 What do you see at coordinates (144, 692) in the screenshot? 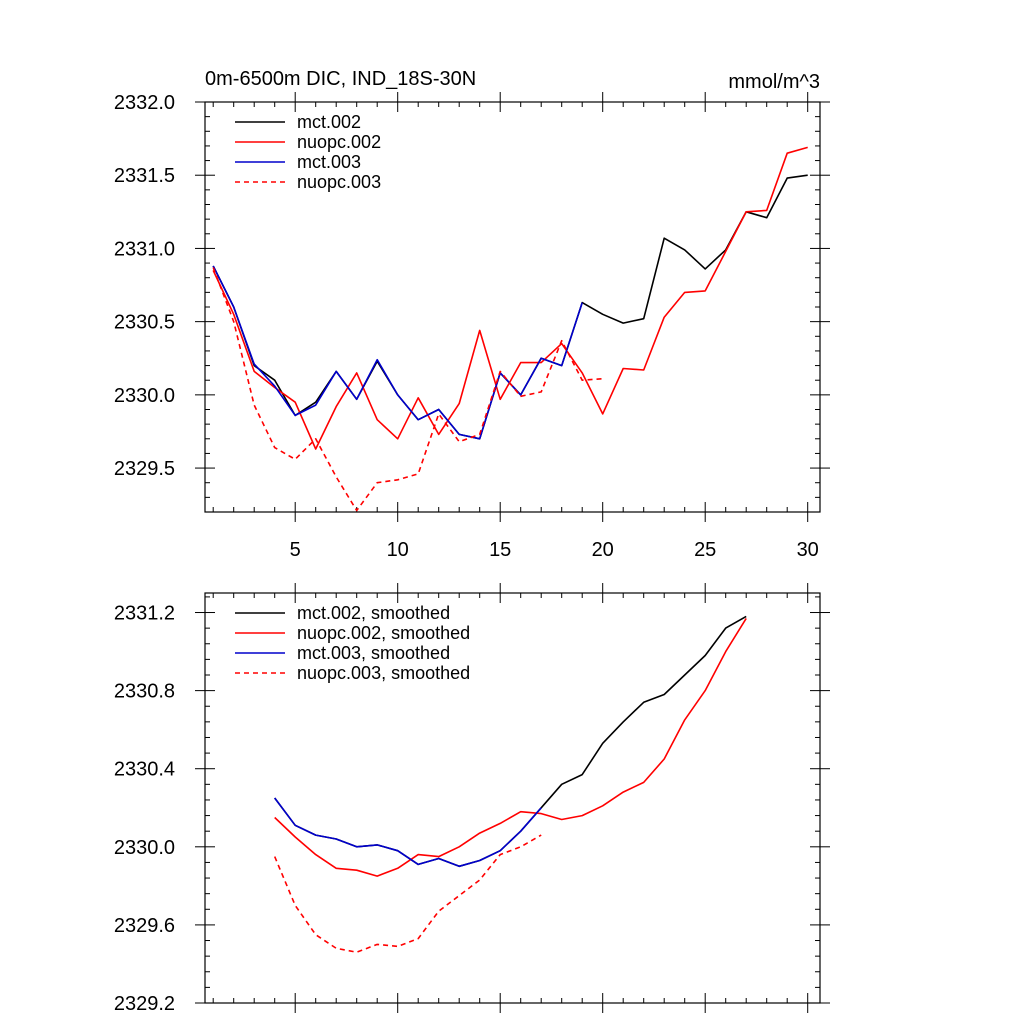
I see `y-tick-label: 2330.8` at bounding box center [144, 692].